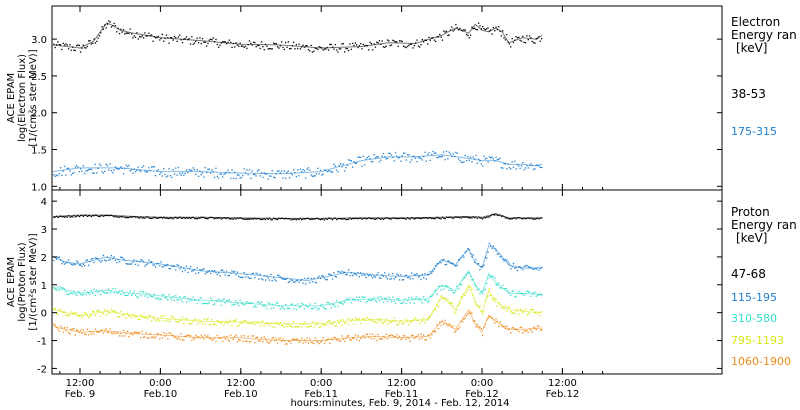  I want to click on y-tick-label: -2, so click(42, 369).